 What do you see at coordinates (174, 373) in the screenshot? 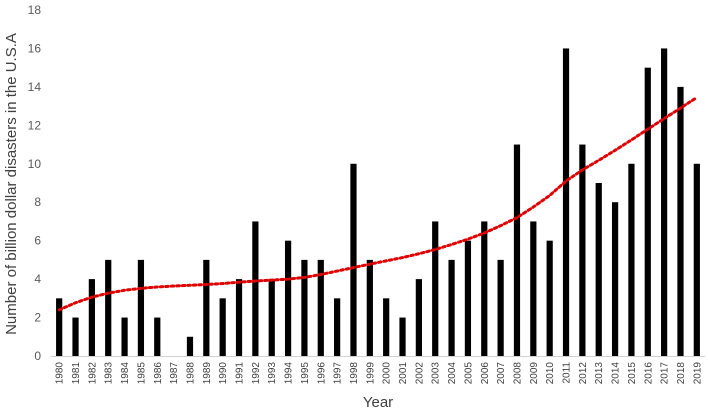
I see `x-tick-label: 1987` at bounding box center [174, 373].